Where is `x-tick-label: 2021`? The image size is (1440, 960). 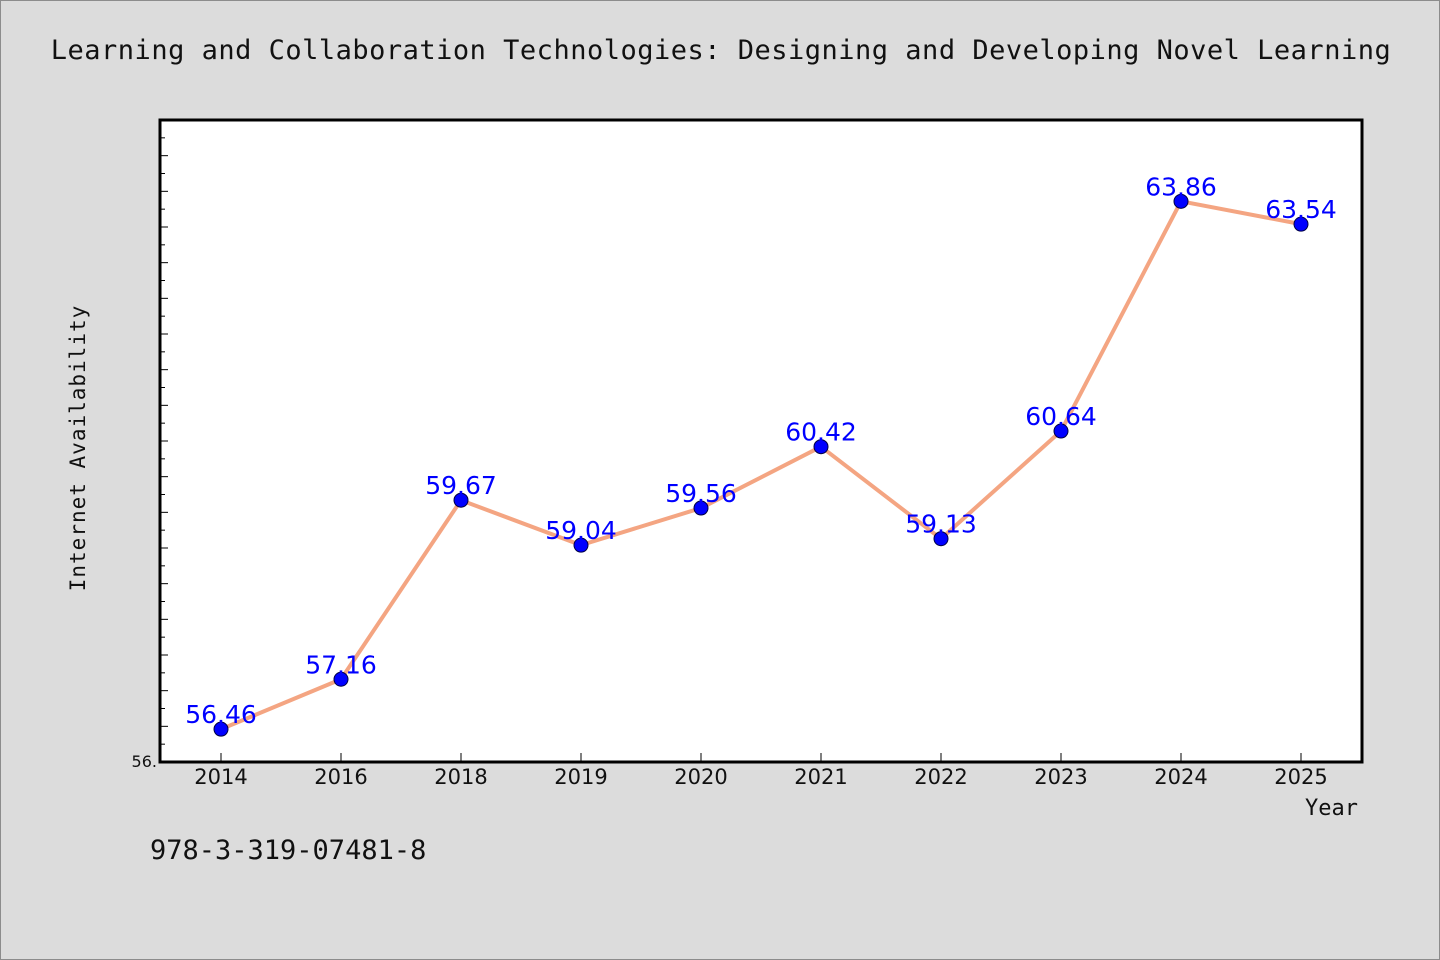
x-tick-label: 2021 is located at coordinates (820, 777).